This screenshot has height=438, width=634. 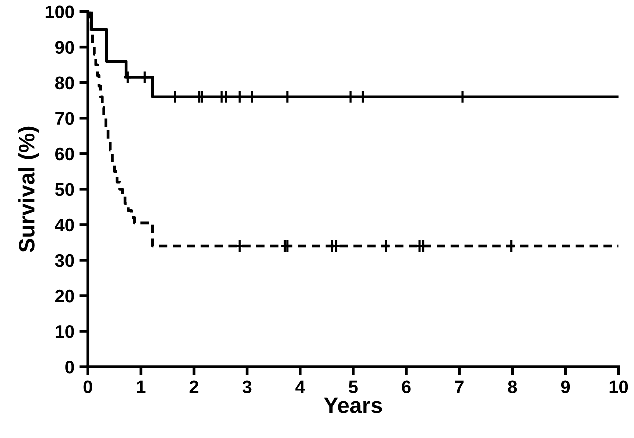 What do you see at coordinates (459, 387) in the screenshot?
I see `x-tick-label: 7` at bounding box center [459, 387].